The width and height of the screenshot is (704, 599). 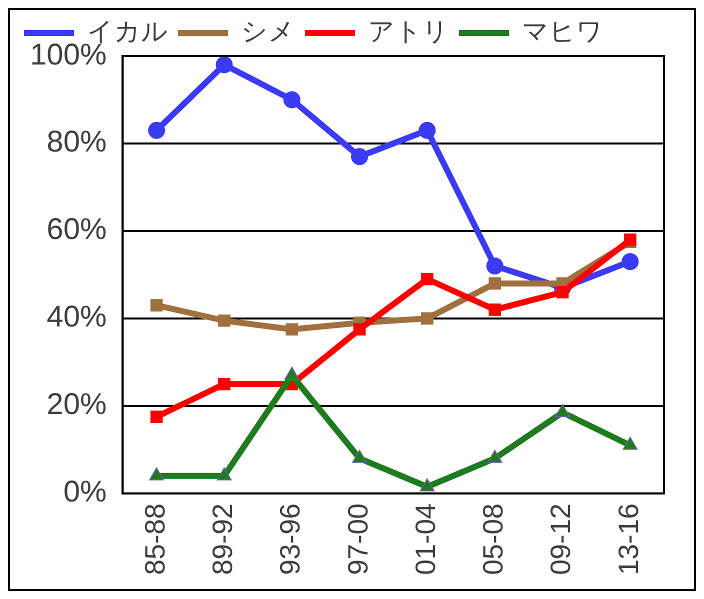 I want to click on x-tick-label: 13-16, so click(x=628, y=539).